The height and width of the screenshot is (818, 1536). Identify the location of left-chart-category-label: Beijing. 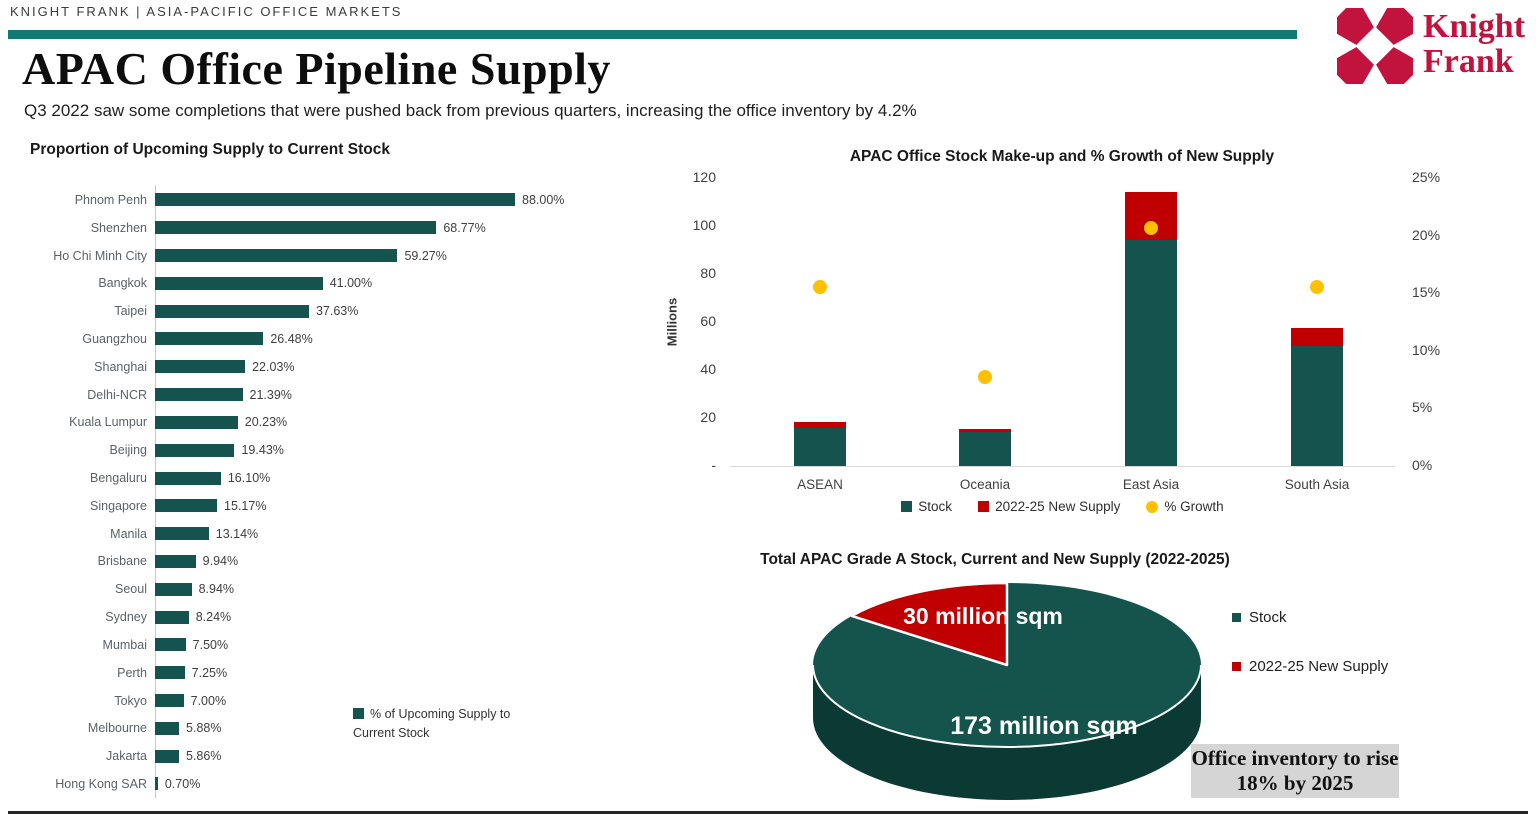
(128, 450).